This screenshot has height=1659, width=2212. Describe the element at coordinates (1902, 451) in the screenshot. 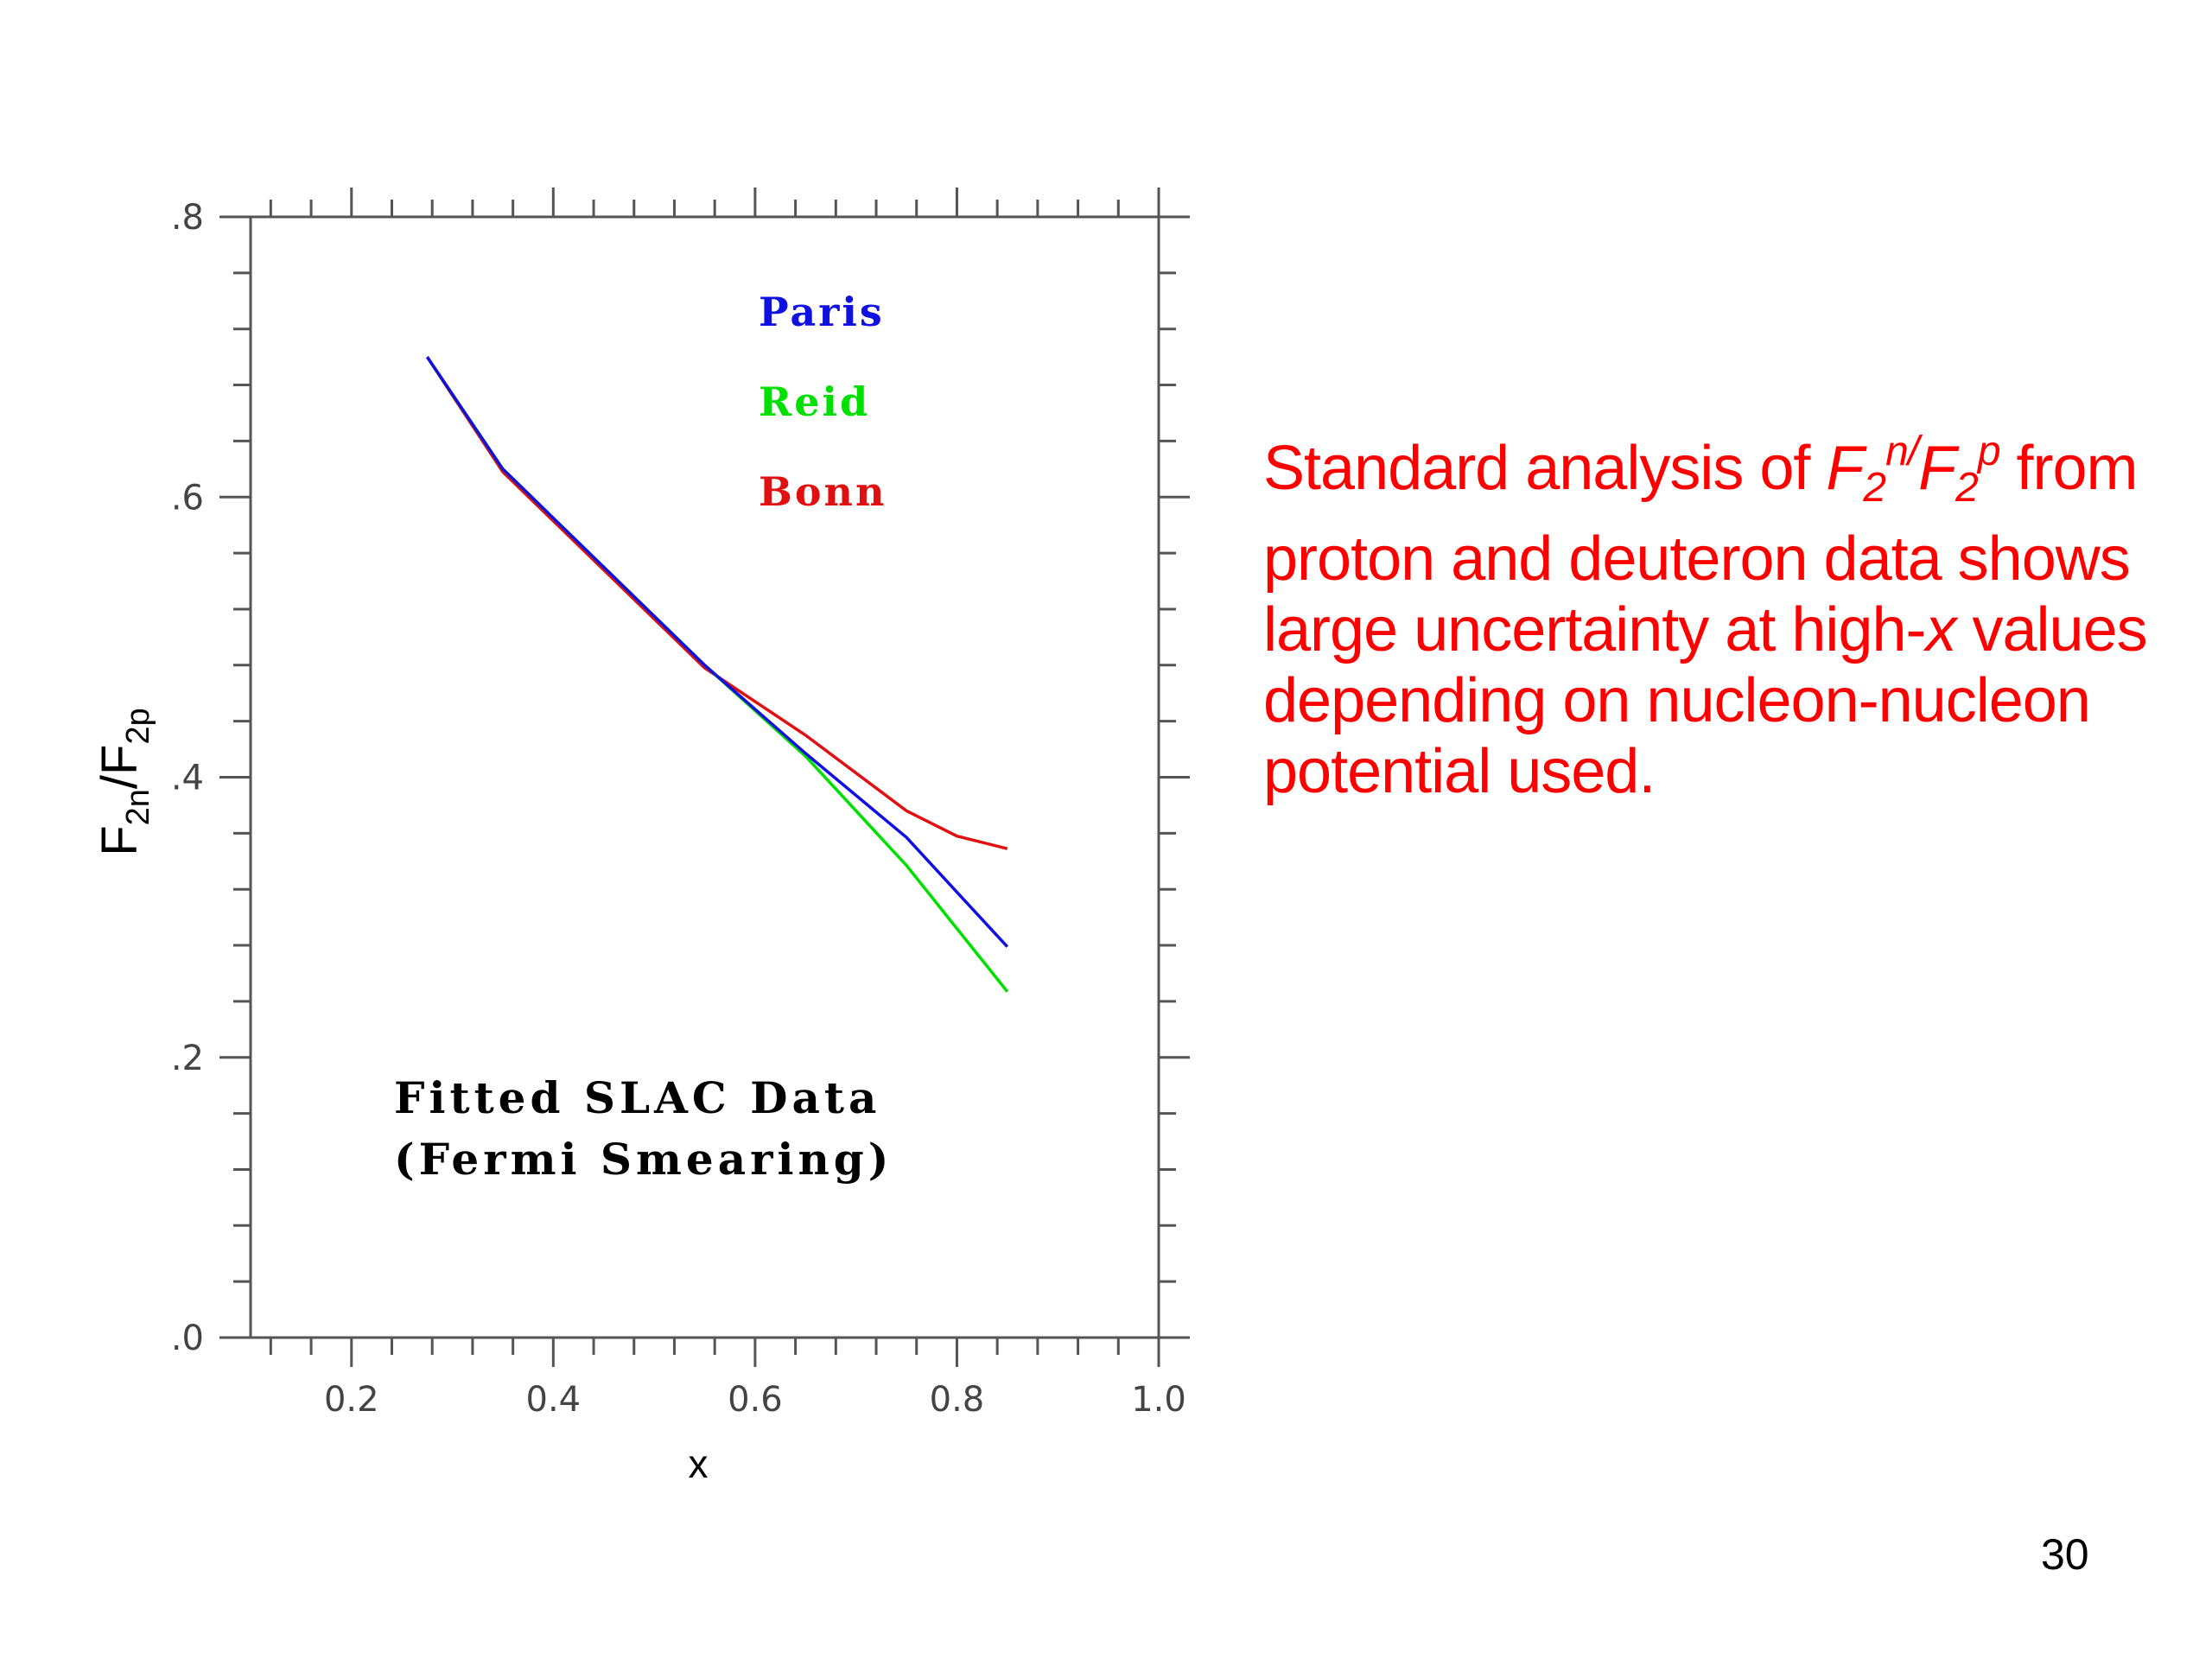

I see `text: n/` at that location.